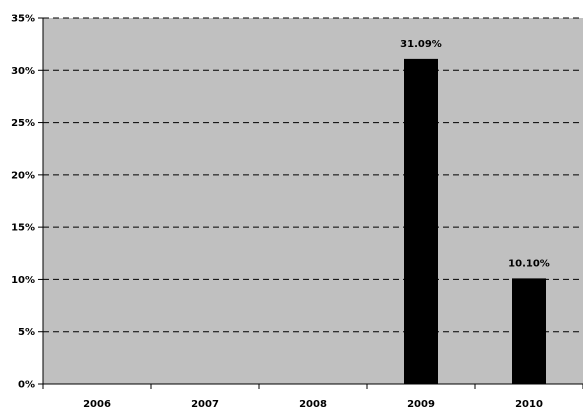  Describe the element at coordinates (312, 397) in the screenshot. I see `x-axis-ticks: 2006 2007 2008 2009 2010` at that location.